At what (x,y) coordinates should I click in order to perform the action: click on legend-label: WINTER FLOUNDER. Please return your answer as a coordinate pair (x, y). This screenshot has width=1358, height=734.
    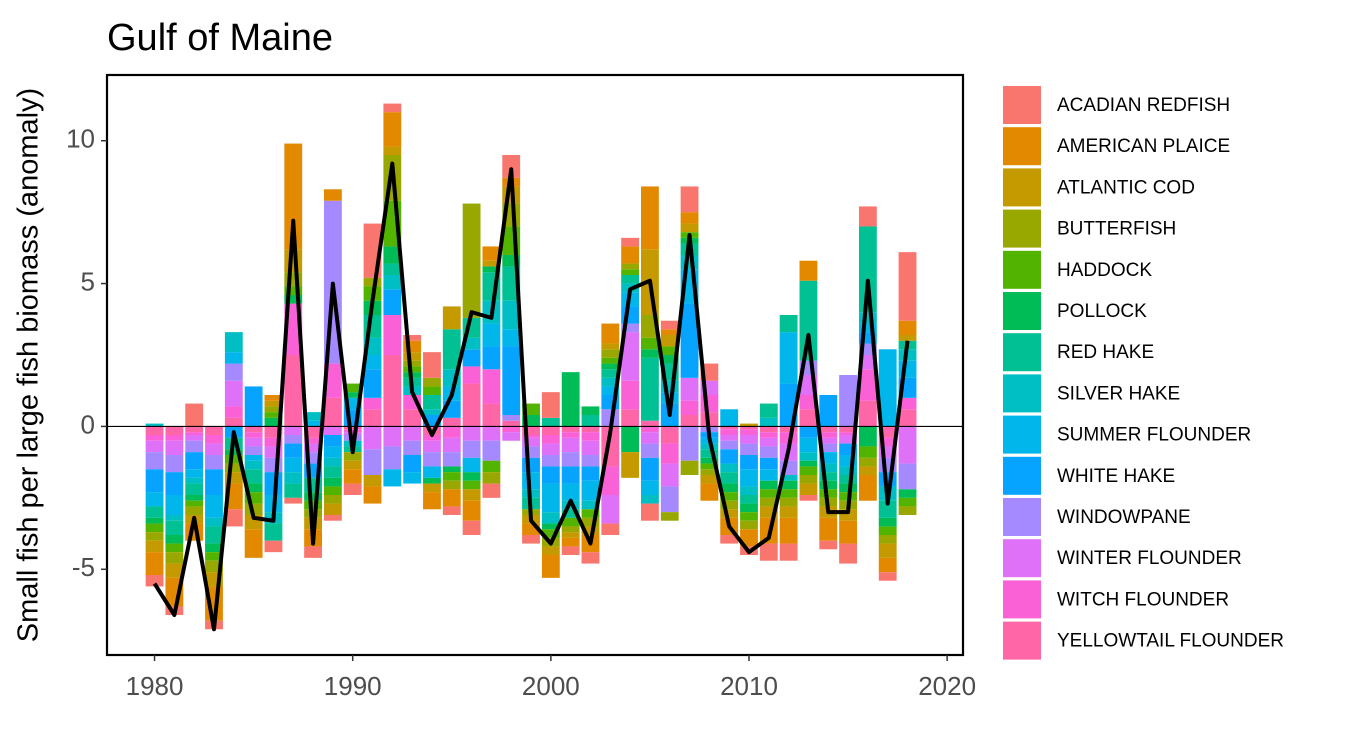
    Looking at the image, I should click on (1149, 558).